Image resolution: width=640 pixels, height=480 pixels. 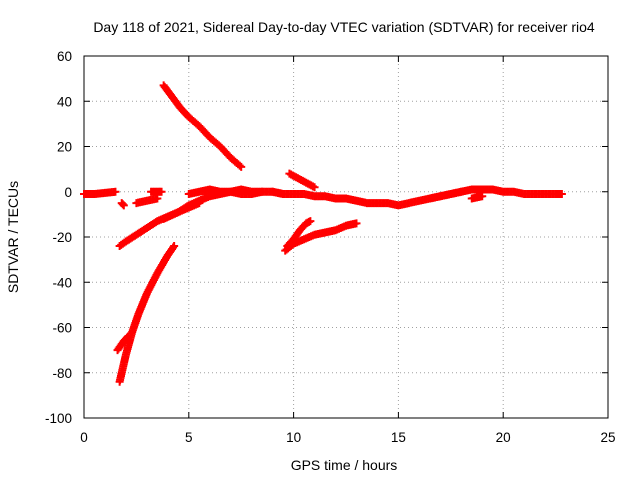 What do you see at coordinates (13, 237) in the screenshot?
I see `y-axis-label: SDTVAR / TECUs` at bounding box center [13, 237].